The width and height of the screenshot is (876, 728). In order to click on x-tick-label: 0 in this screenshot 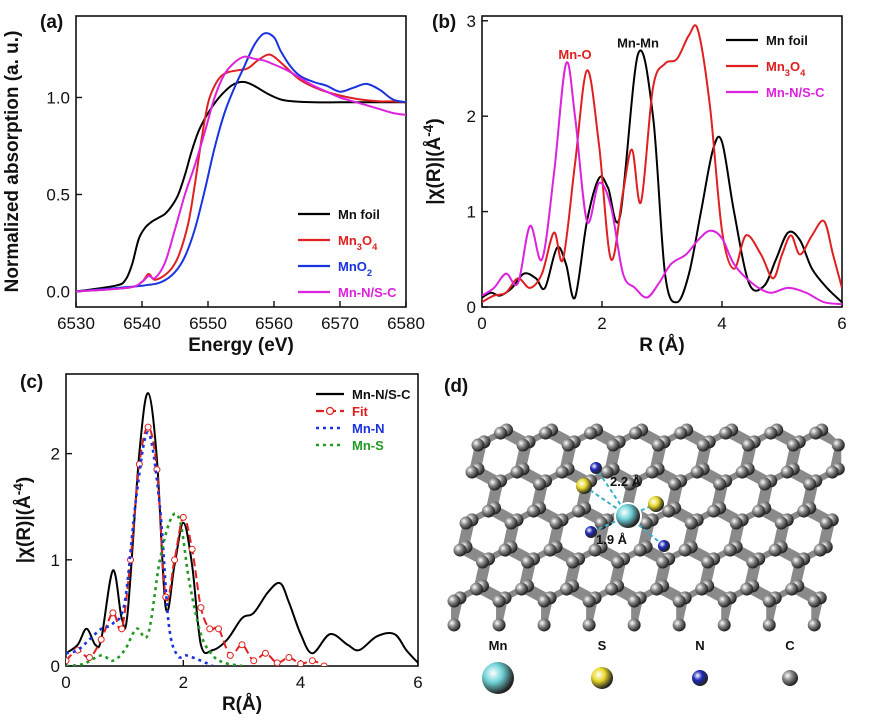, I will do `click(481, 323)`.